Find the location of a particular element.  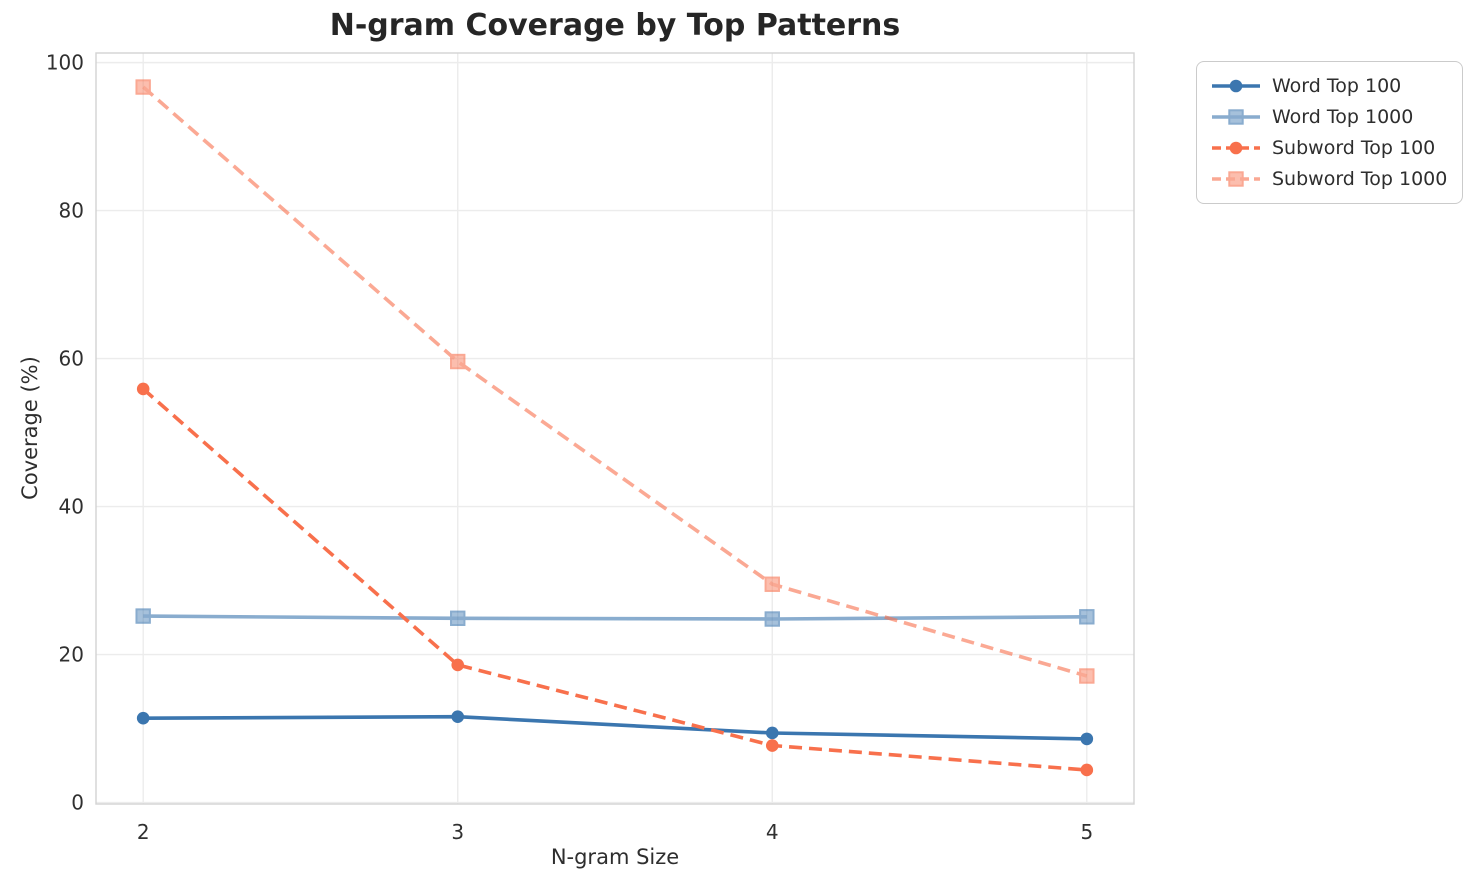

legend-label: Word Top 100 is located at coordinates (1337, 86).